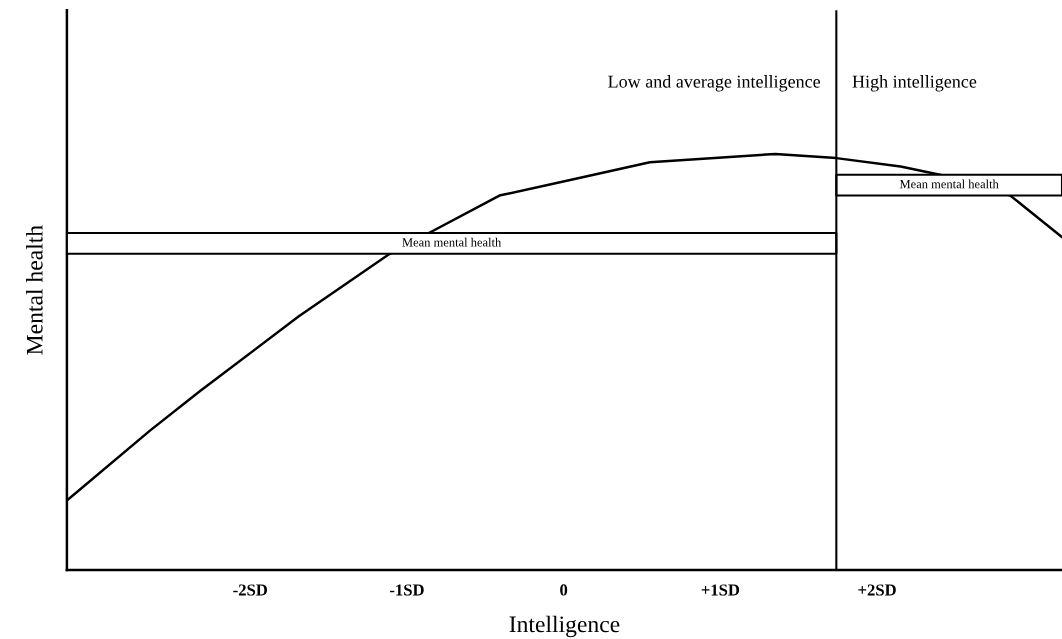 The image size is (1062, 639). What do you see at coordinates (250, 590) in the screenshot?
I see `x-tick-label: -2SD` at bounding box center [250, 590].